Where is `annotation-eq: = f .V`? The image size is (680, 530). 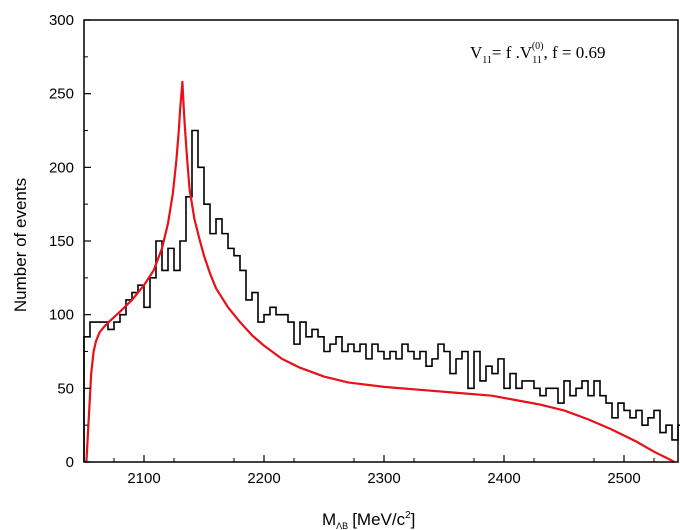
annotation-eq: = f .V is located at coordinates (512, 52).